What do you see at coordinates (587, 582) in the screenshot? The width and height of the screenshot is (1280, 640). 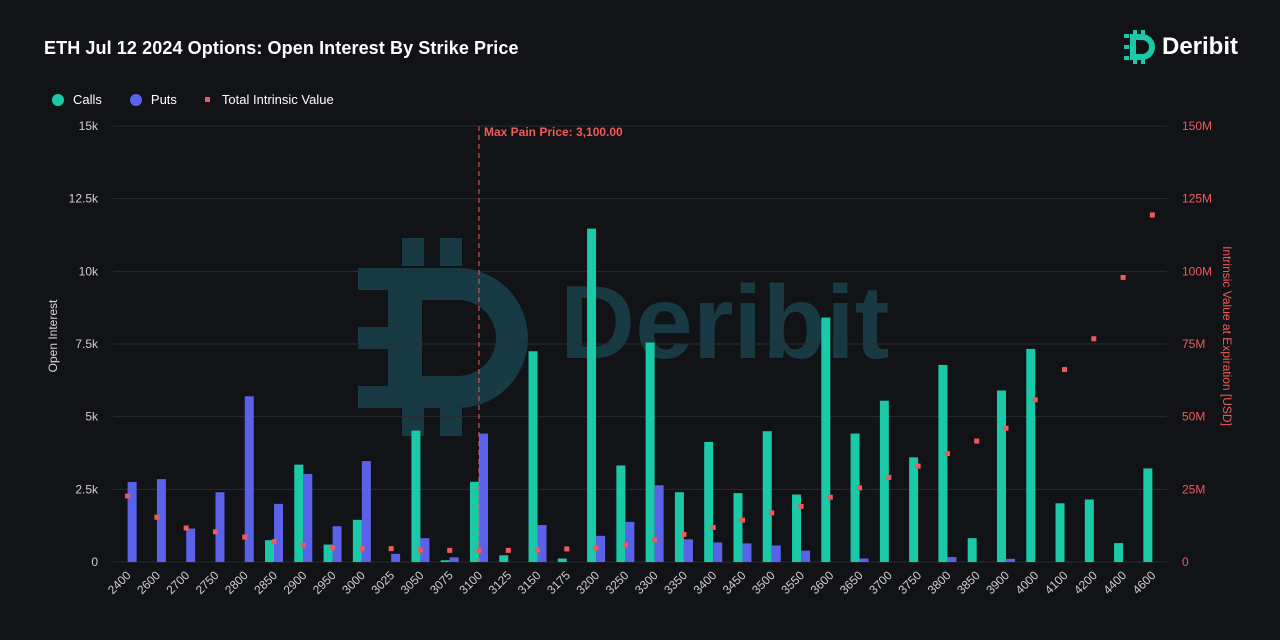 I see `x-tick-label: 3200` at bounding box center [587, 582].